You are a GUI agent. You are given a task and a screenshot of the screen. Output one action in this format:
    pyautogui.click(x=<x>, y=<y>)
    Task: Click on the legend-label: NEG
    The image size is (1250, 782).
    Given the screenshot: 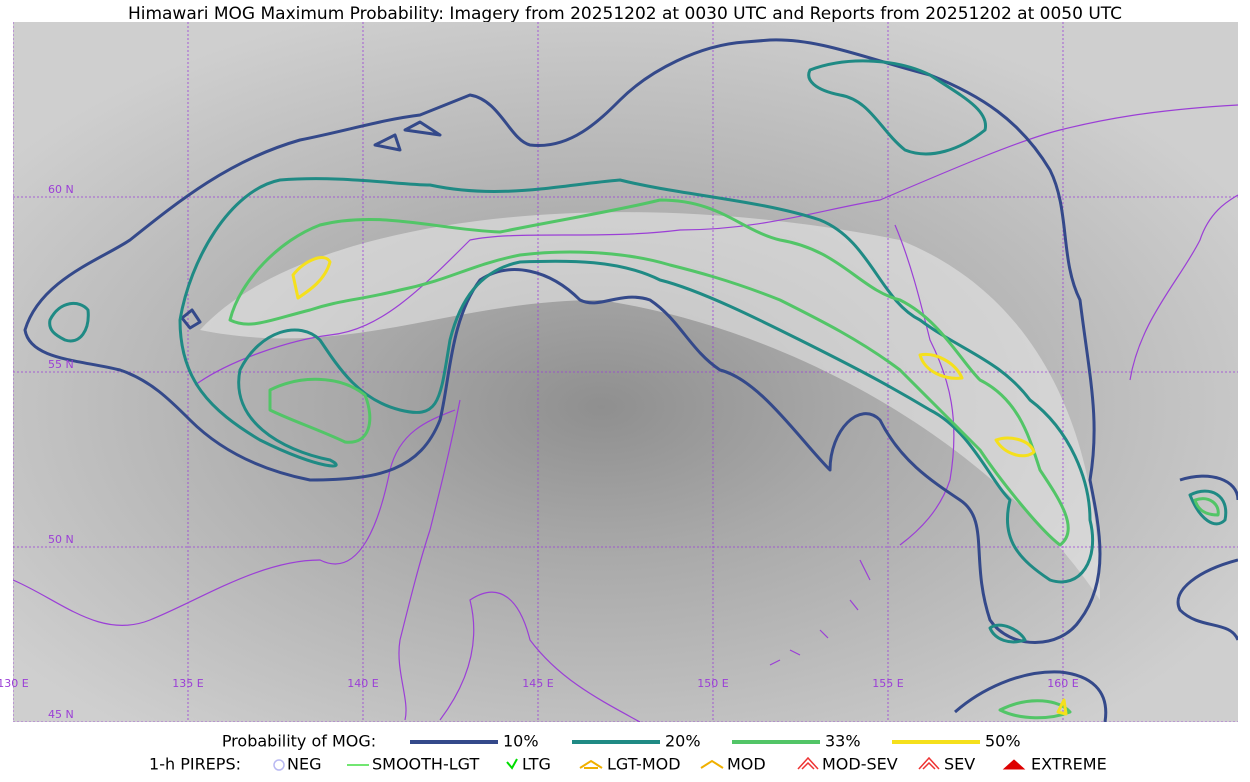 What is the action you would take?
    pyautogui.click(x=304, y=764)
    